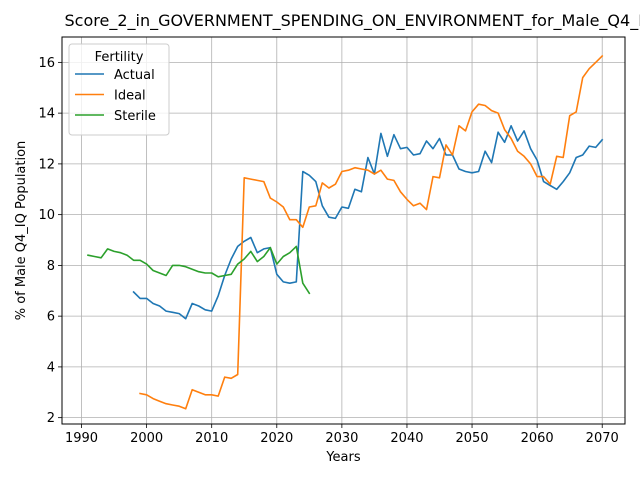  What do you see at coordinates (46, 63) in the screenshot?
I see `y-tick-label: 16` at bounding box center [46, 63].